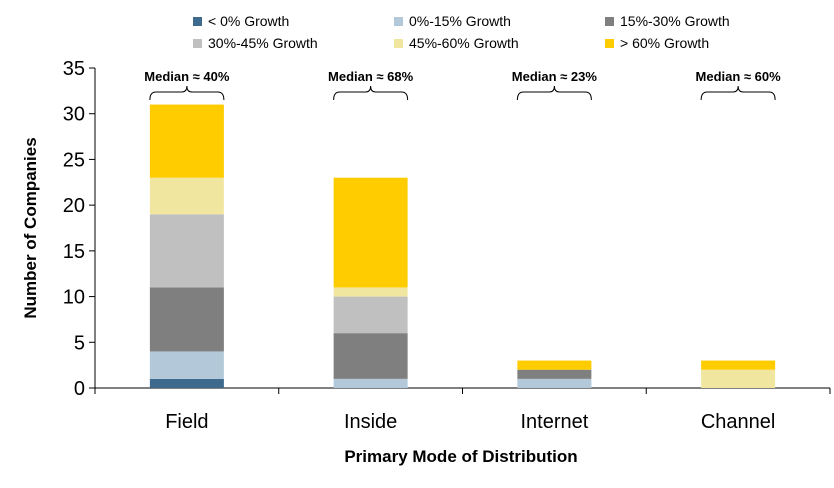  I want to click on legend-item-0-15: 0%-15% Growth, so click(452, 21).